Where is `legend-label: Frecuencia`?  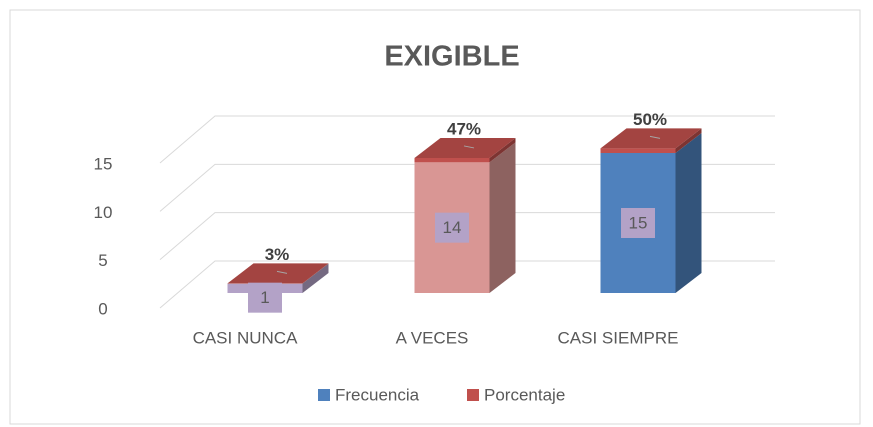 legend-label: Frecuencia is located at coordinates (377, 394).